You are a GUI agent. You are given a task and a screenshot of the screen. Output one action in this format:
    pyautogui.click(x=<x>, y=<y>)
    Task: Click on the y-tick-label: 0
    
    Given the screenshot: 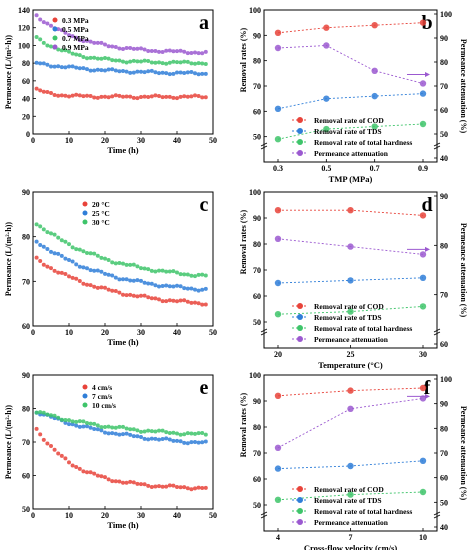 What is the action you would take?
    pyautogui.click(x=28, y=134)
    